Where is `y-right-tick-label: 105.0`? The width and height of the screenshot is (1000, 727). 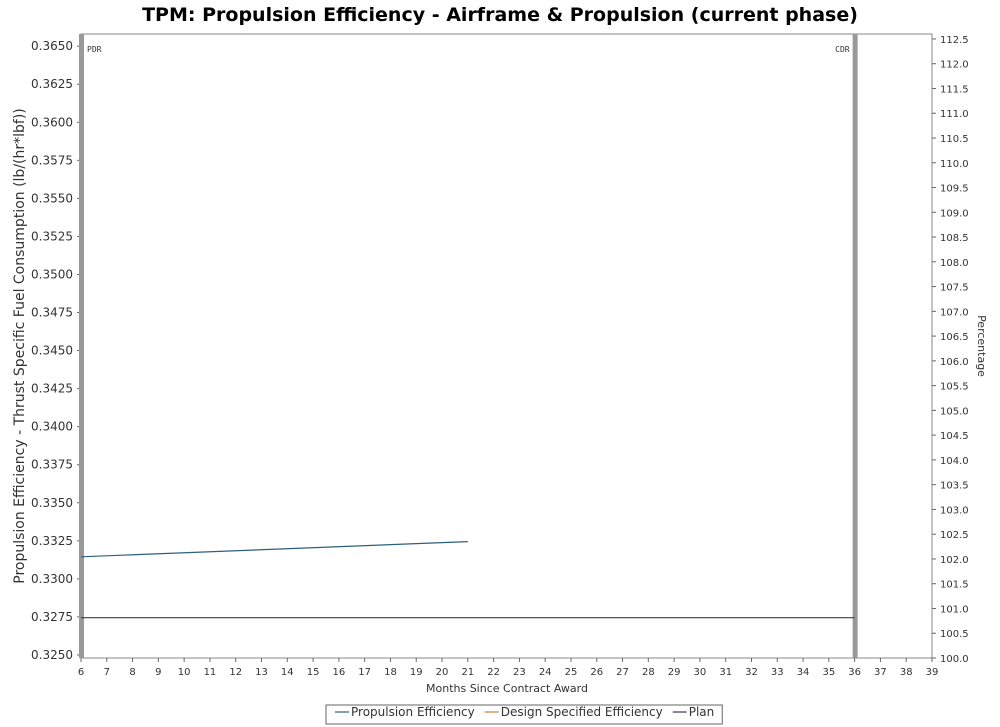
y-right-tick-label: 105.0 is located at coordinates (954, 411).